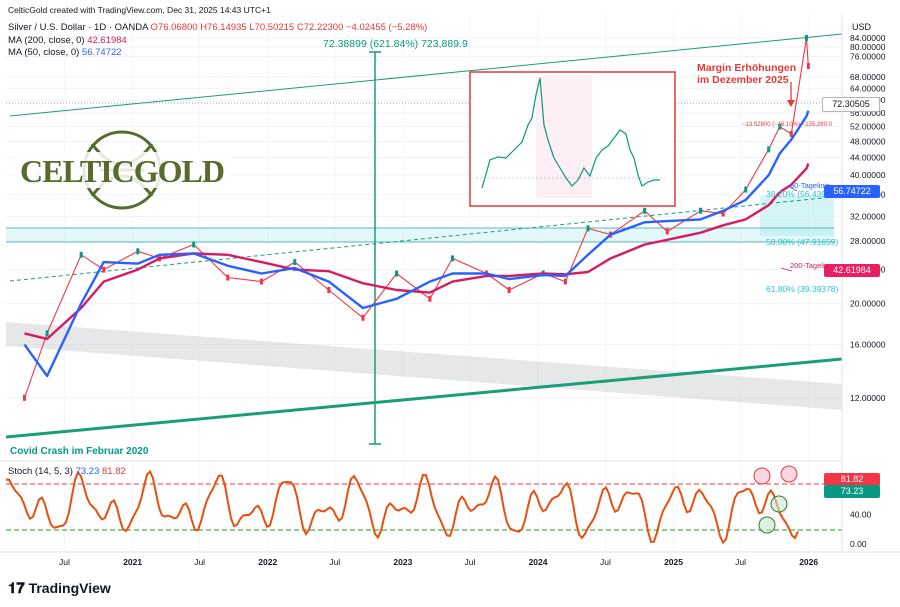 The width and height of the screenshot is (900, 607). I want to click on ma200-price-tag: 42.61984, so click(852, 270).